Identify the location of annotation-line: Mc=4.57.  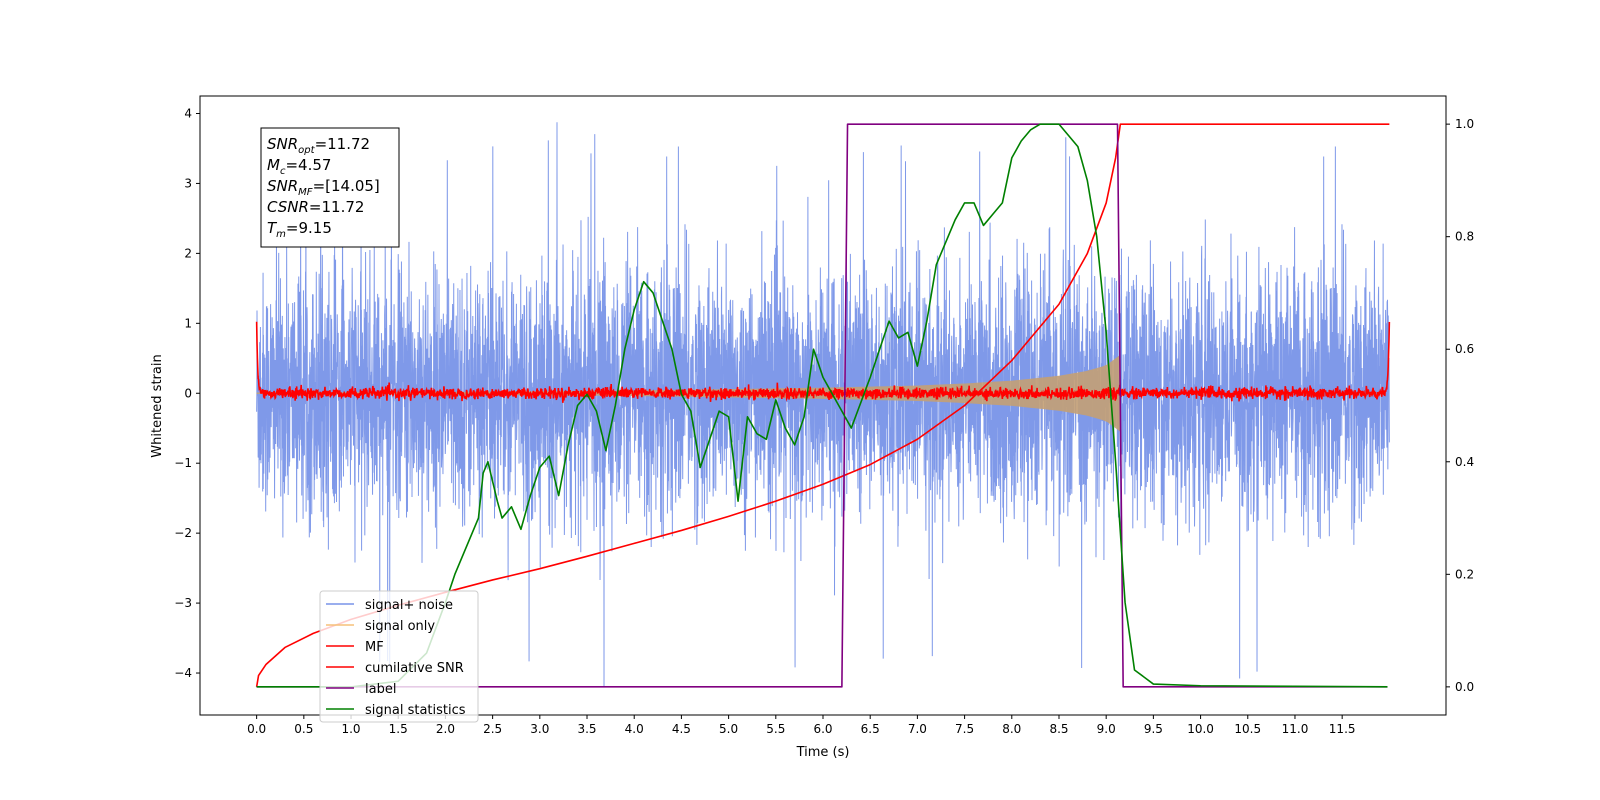
(299, 166).